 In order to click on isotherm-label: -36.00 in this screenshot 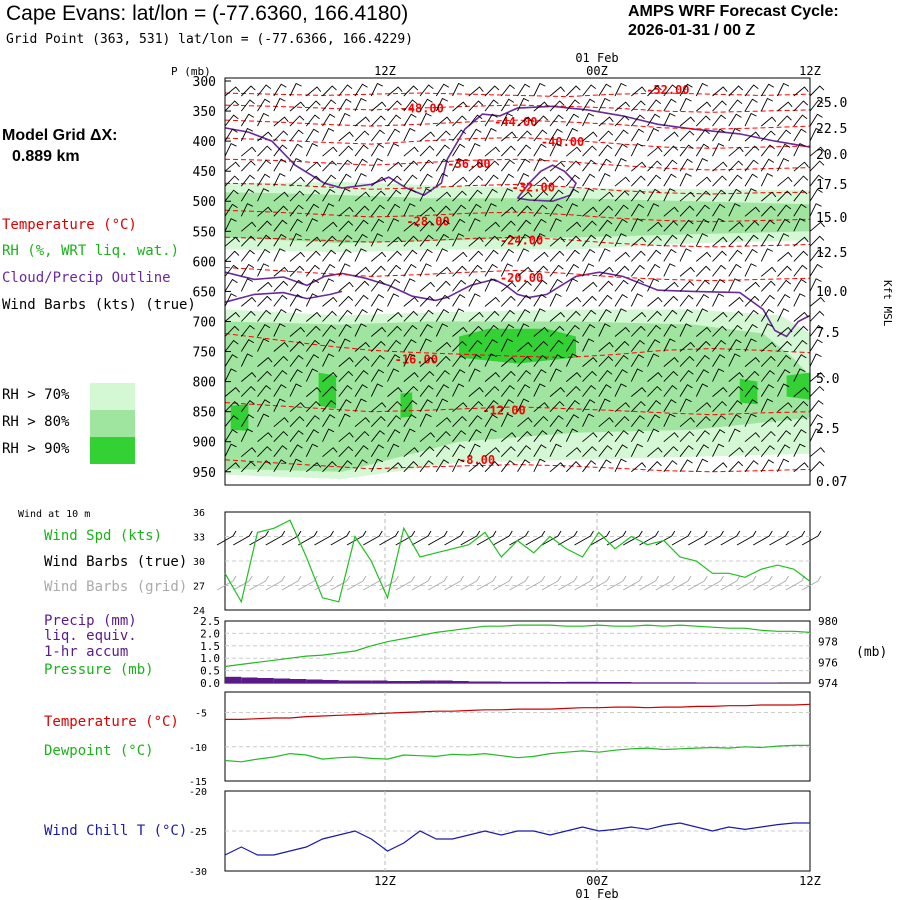, I will do `click(468, 164)`.